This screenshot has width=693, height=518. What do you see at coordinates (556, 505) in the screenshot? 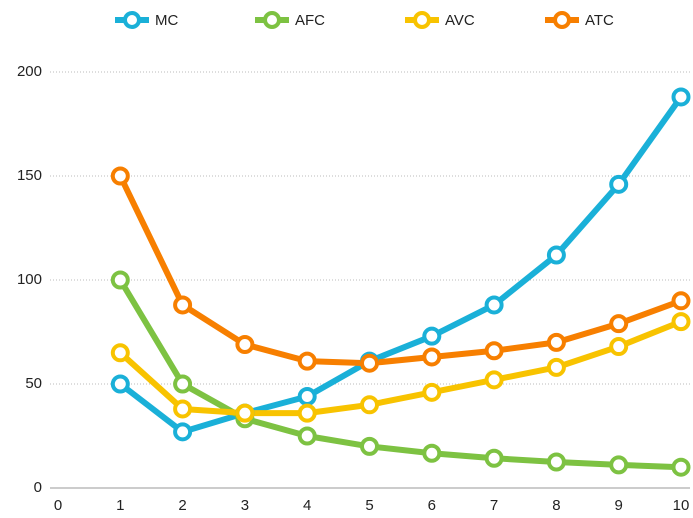
I see `x-tick-label: 8` at bounding box center [556, 505].